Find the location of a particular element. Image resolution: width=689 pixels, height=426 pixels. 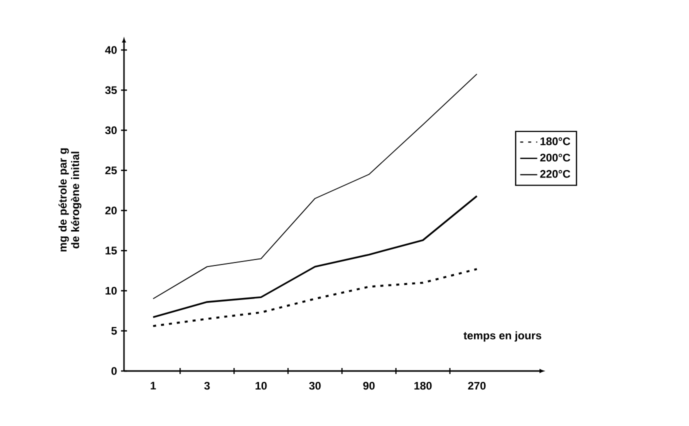

legend-label: 180°C is located at coordinates (555, 141).